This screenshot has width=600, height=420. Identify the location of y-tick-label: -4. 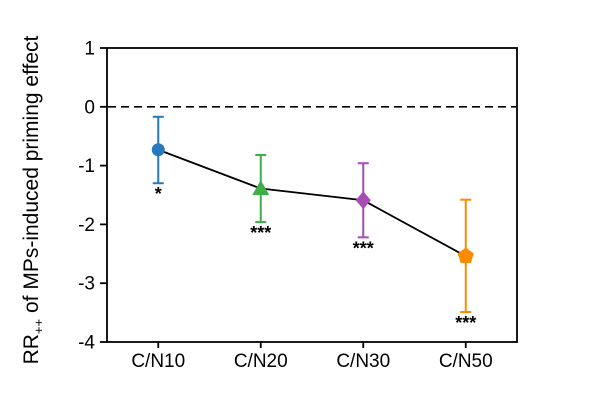
(86, 343).